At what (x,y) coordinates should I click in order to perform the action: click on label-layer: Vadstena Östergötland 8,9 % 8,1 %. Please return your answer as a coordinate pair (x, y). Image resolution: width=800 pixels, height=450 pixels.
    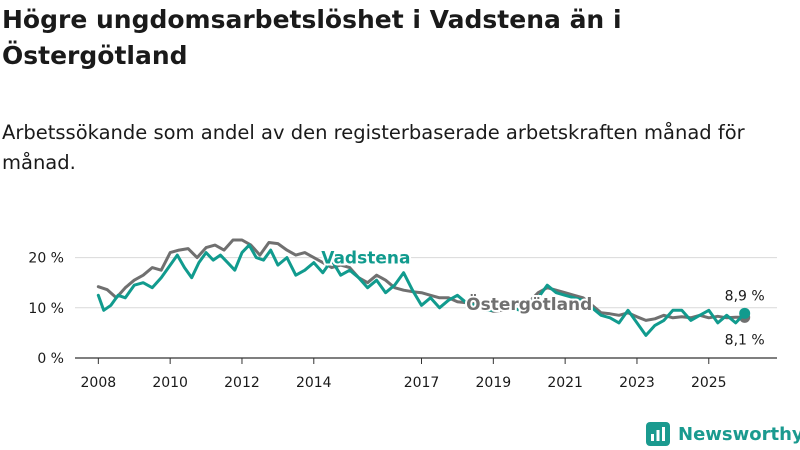
    Looking at the image, I should click on (542, 298).